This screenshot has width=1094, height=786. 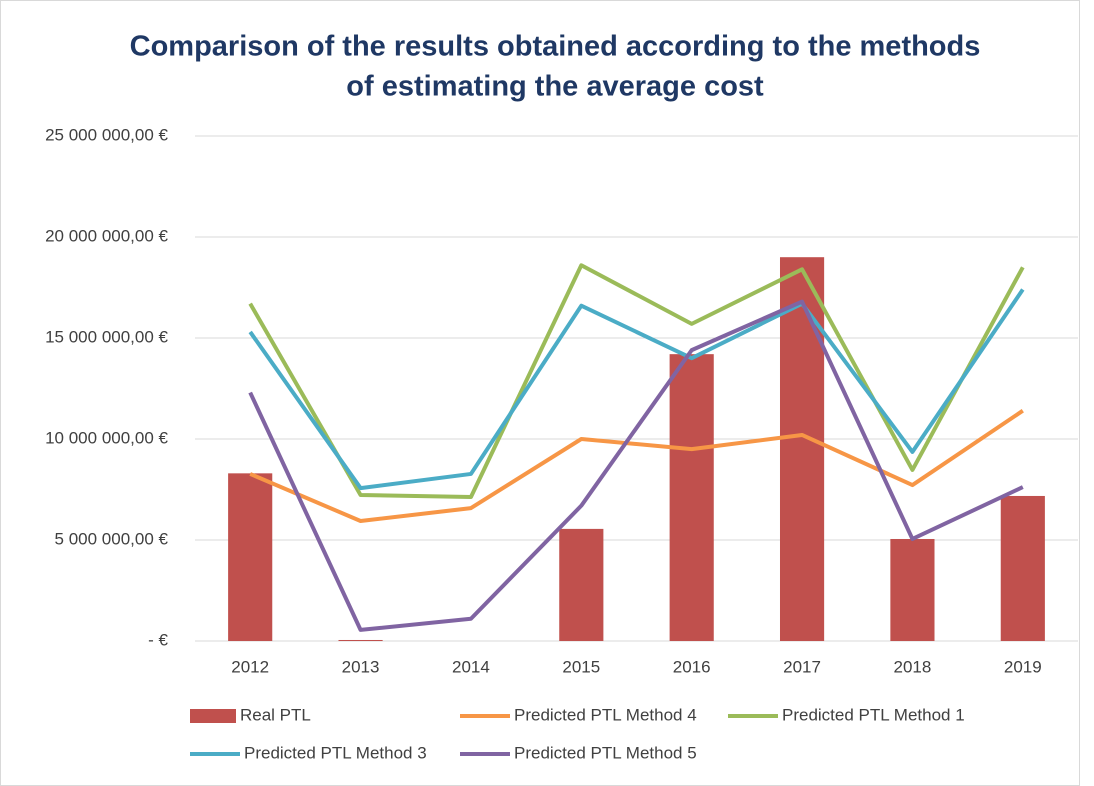 What do you see at coordinates (106, 134) in the screenshot?
I see `y-tick-label: 25 000 000,00 €` at bounding box center [106, 134].